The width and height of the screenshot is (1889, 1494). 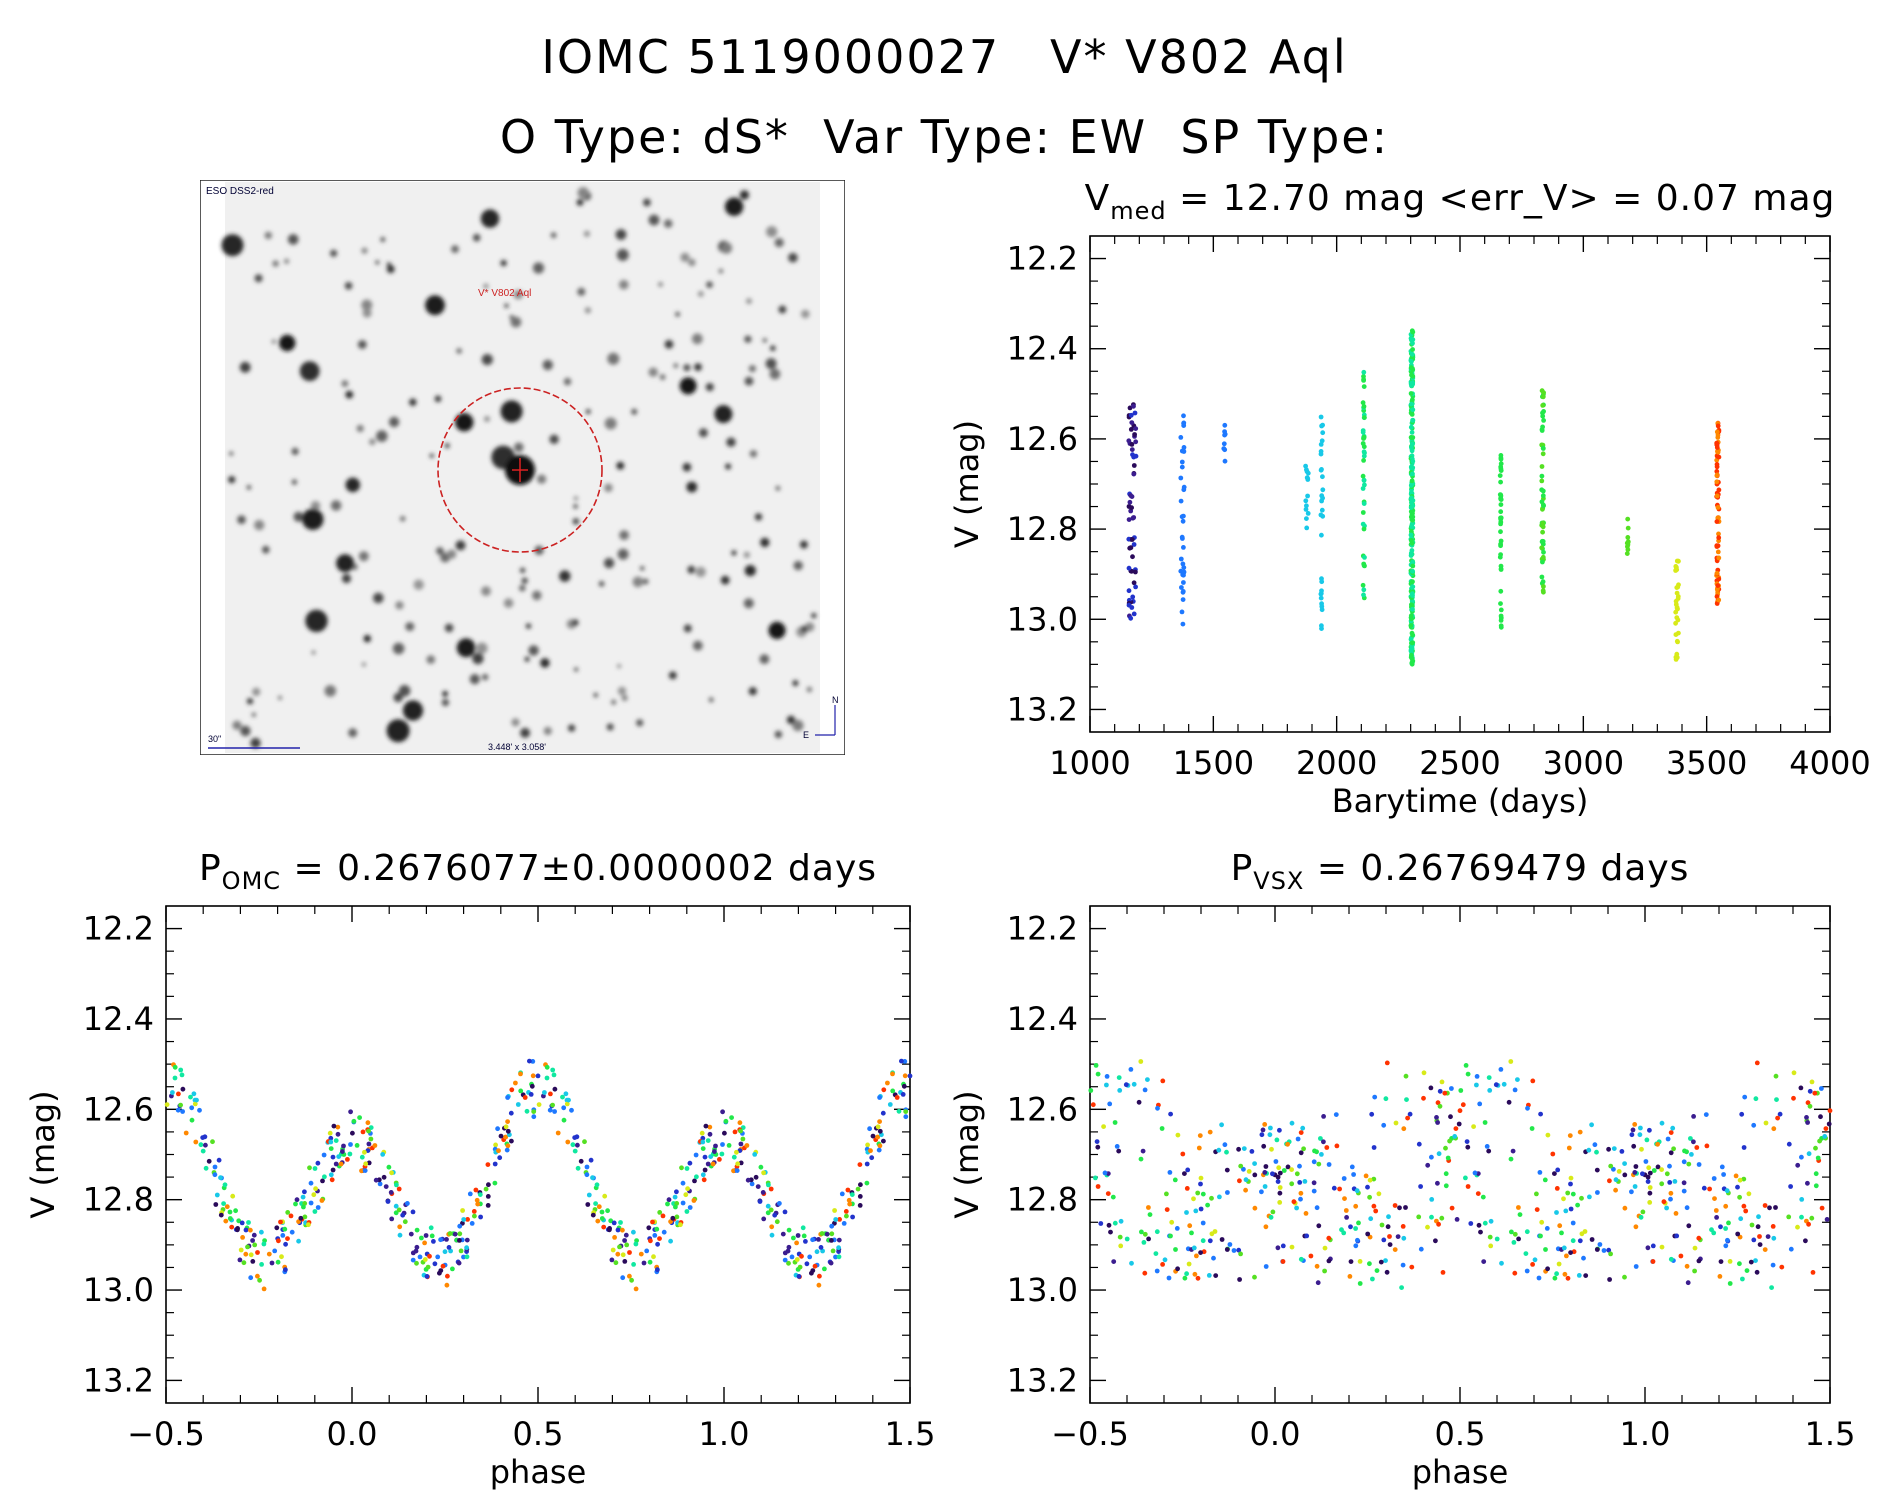 What do you see at coordinates (1042, 1109) in the screenshot?
I see `phase_vsx-ytick-label: 12.6` at bounding box center [1042, 1109].